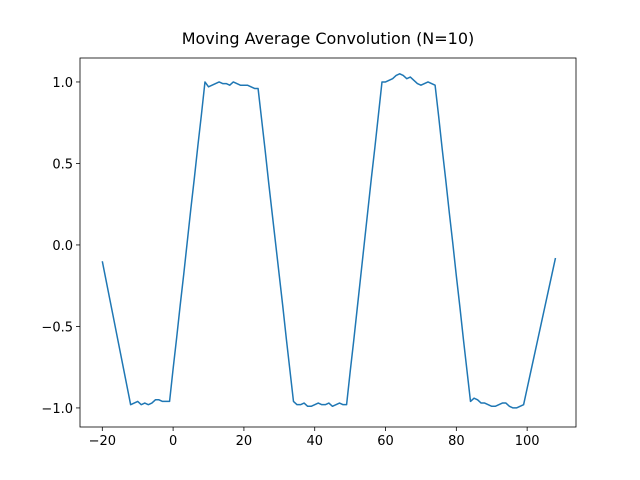 Image resolution: width=640 pixels, height=480 pixels. What do you see at coordinates (527, 441) in the screenshot?
I see `x-tick-label: 100` at bounding box center [527, 441].